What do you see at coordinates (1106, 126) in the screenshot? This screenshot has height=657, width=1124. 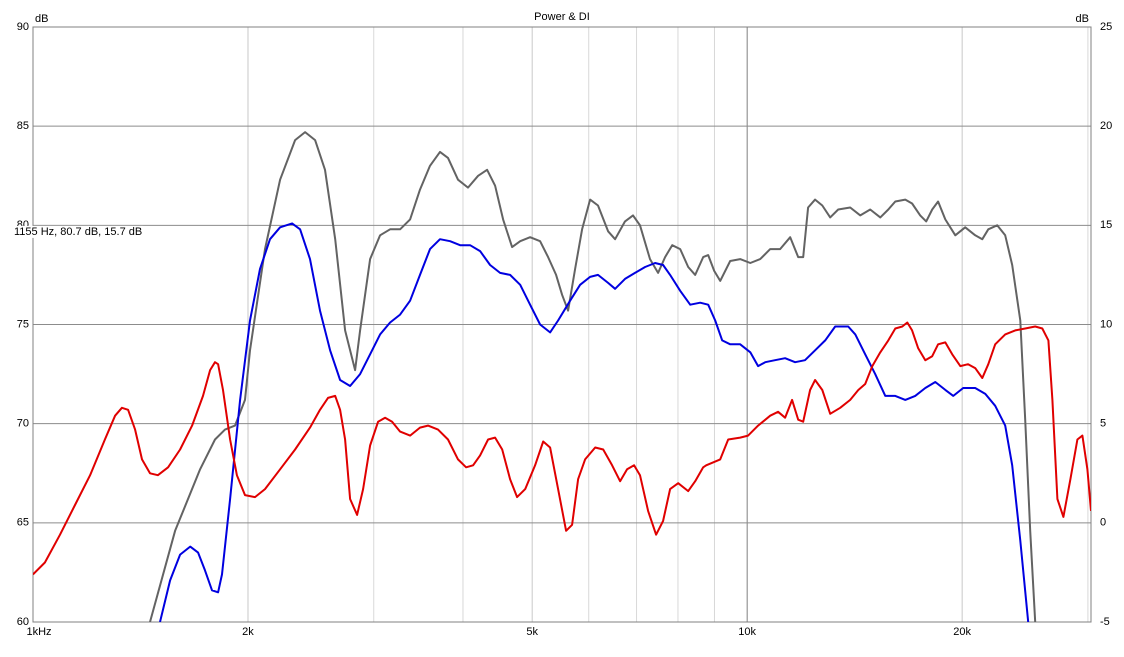 I see `y2-tick-label: 20` at bounding box center [1106, 126].